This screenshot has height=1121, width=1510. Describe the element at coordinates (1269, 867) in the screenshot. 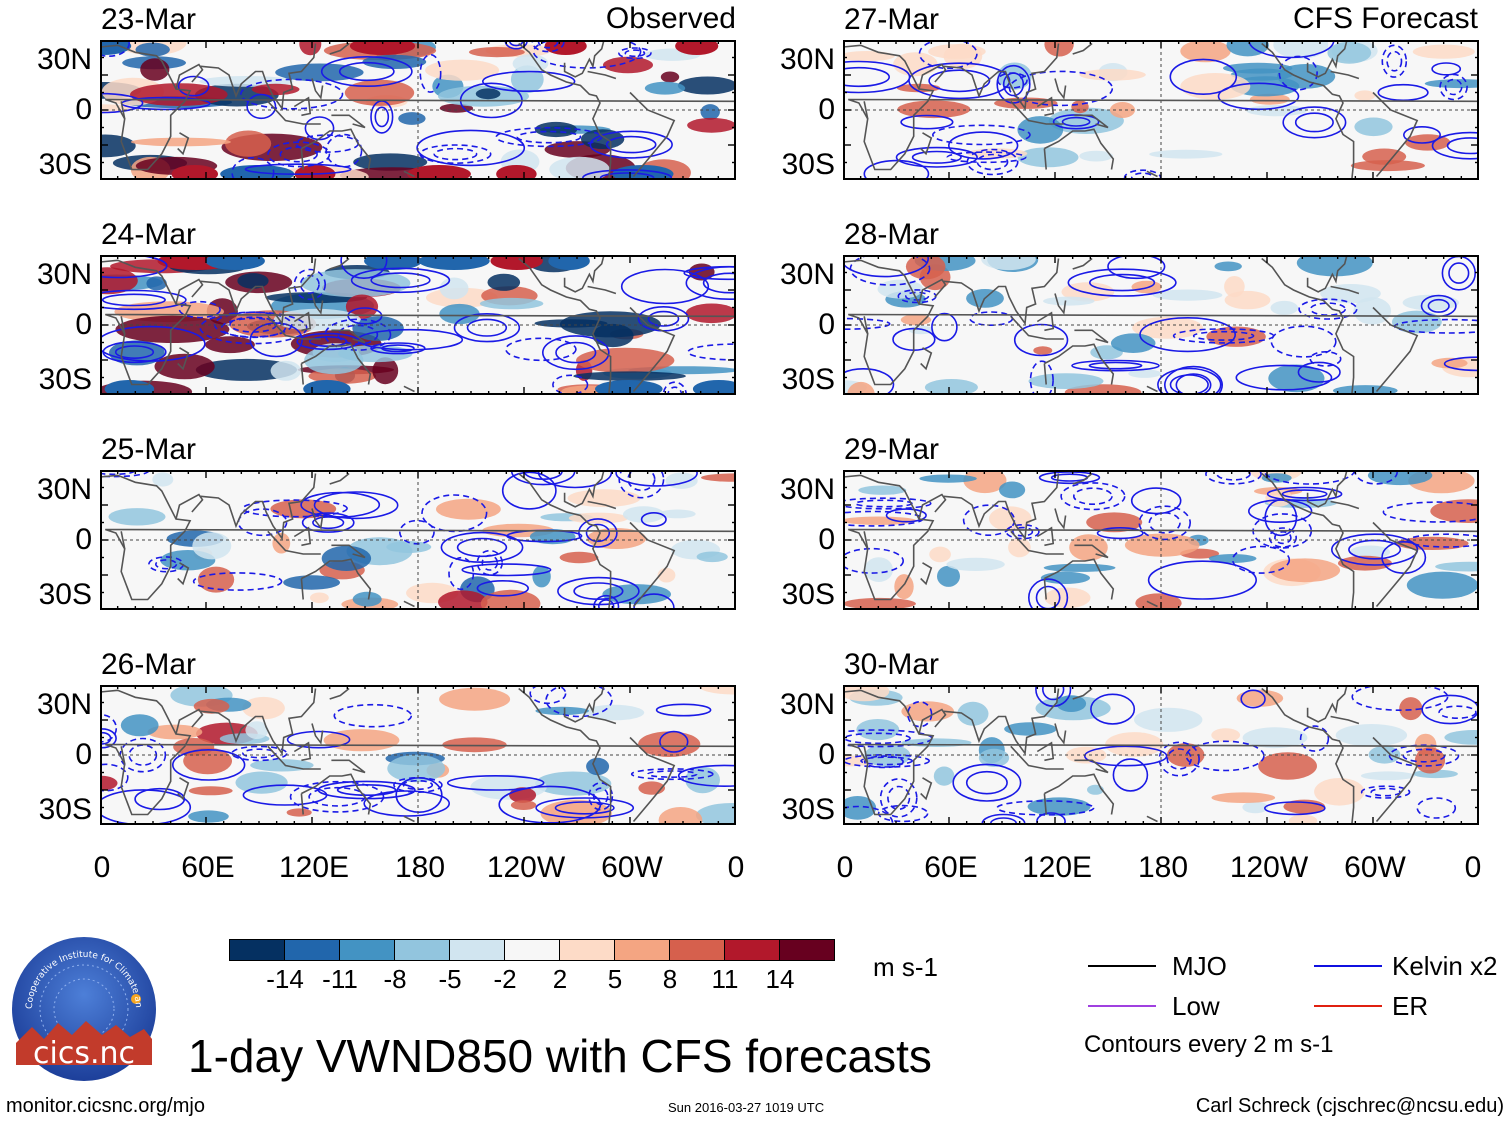

I see `lon-label: 120W` at that location.